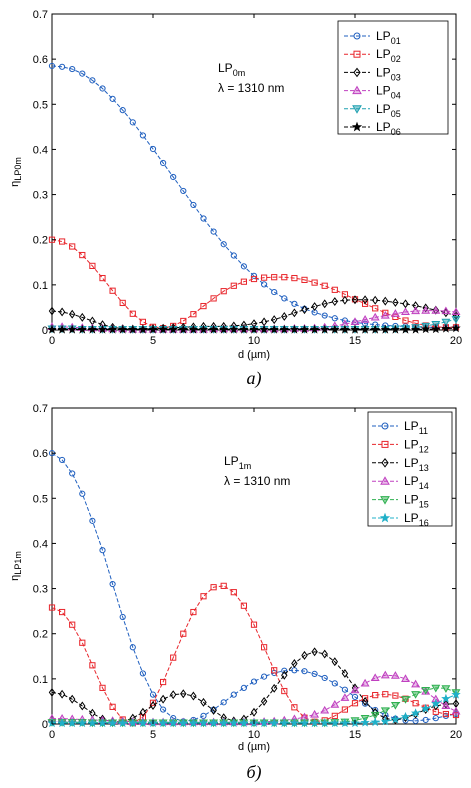 The height and width of the screenshot is (788, 471). Describe the element at coordinates (254, 735) in the screenshot. I see `pb-xtick-label: 10` at that location.